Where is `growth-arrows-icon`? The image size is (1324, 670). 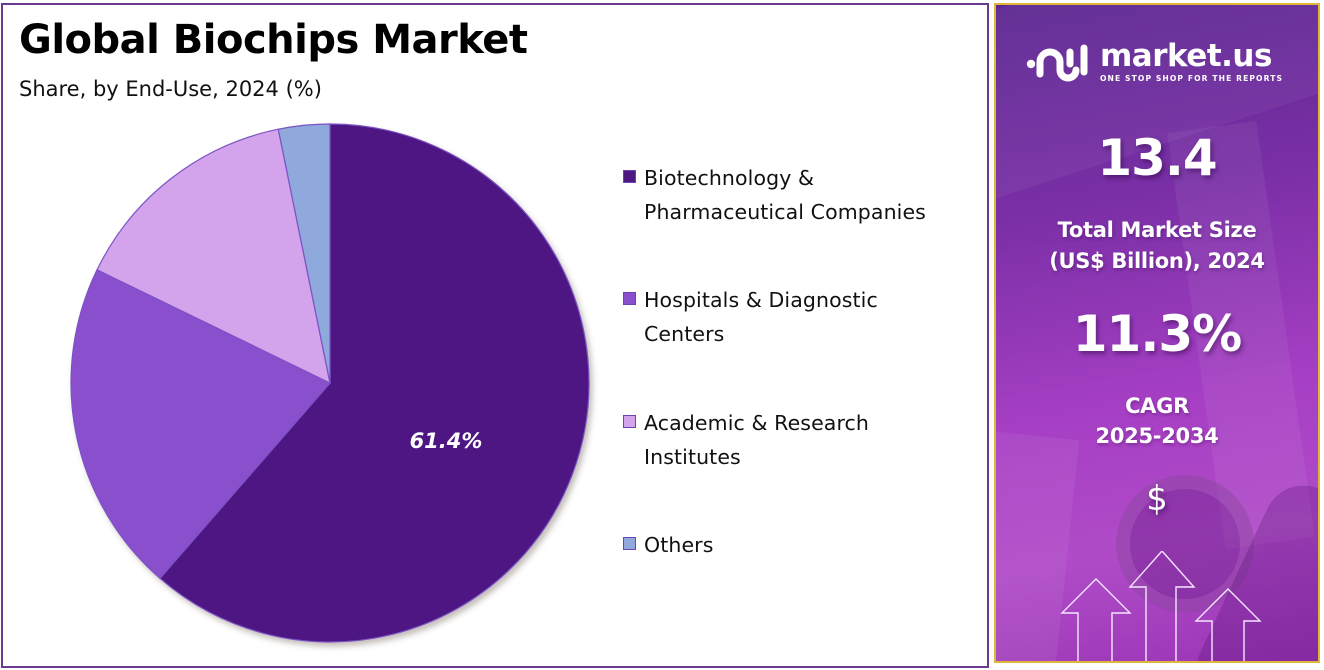
growth-arrows-icon is located at coordinates (1161, 606).